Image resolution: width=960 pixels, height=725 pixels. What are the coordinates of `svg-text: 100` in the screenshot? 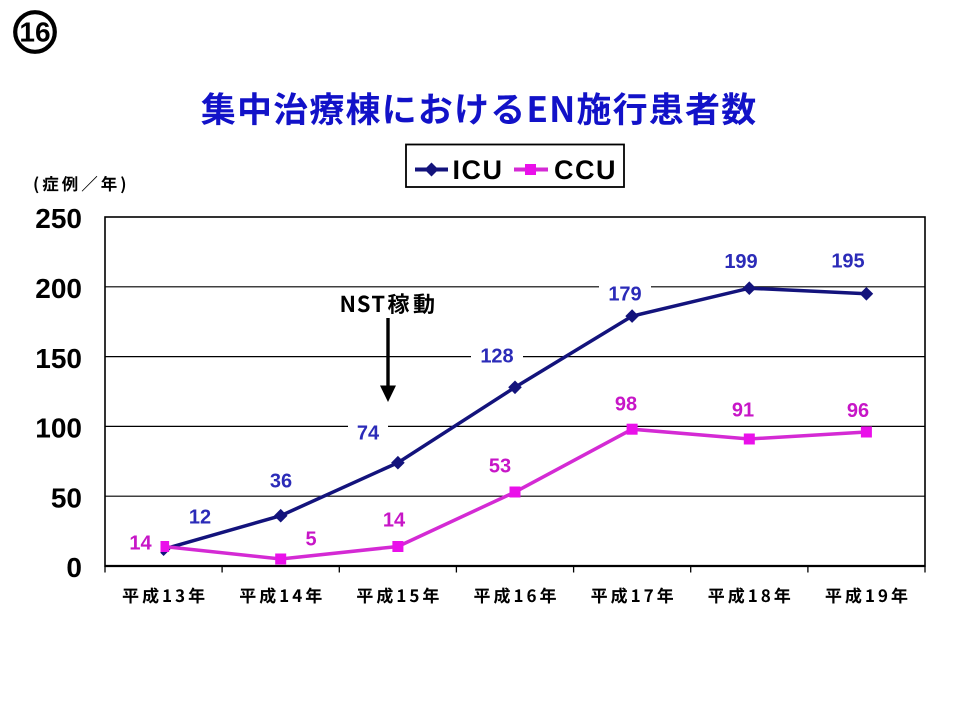 It's located at (58, 428).